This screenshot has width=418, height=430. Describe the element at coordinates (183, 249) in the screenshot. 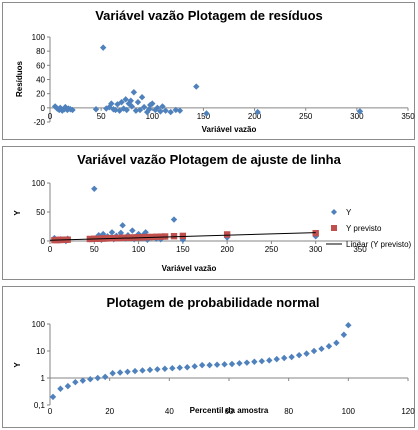

I see `x-tick-label: 150` at that location.